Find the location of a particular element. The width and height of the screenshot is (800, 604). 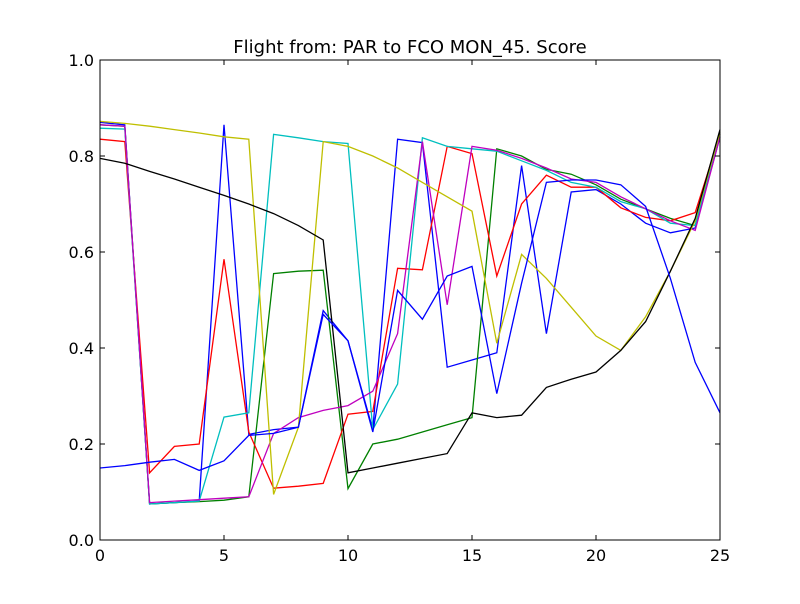

x-tick-label: 10 is located at coordinates (348, 555).